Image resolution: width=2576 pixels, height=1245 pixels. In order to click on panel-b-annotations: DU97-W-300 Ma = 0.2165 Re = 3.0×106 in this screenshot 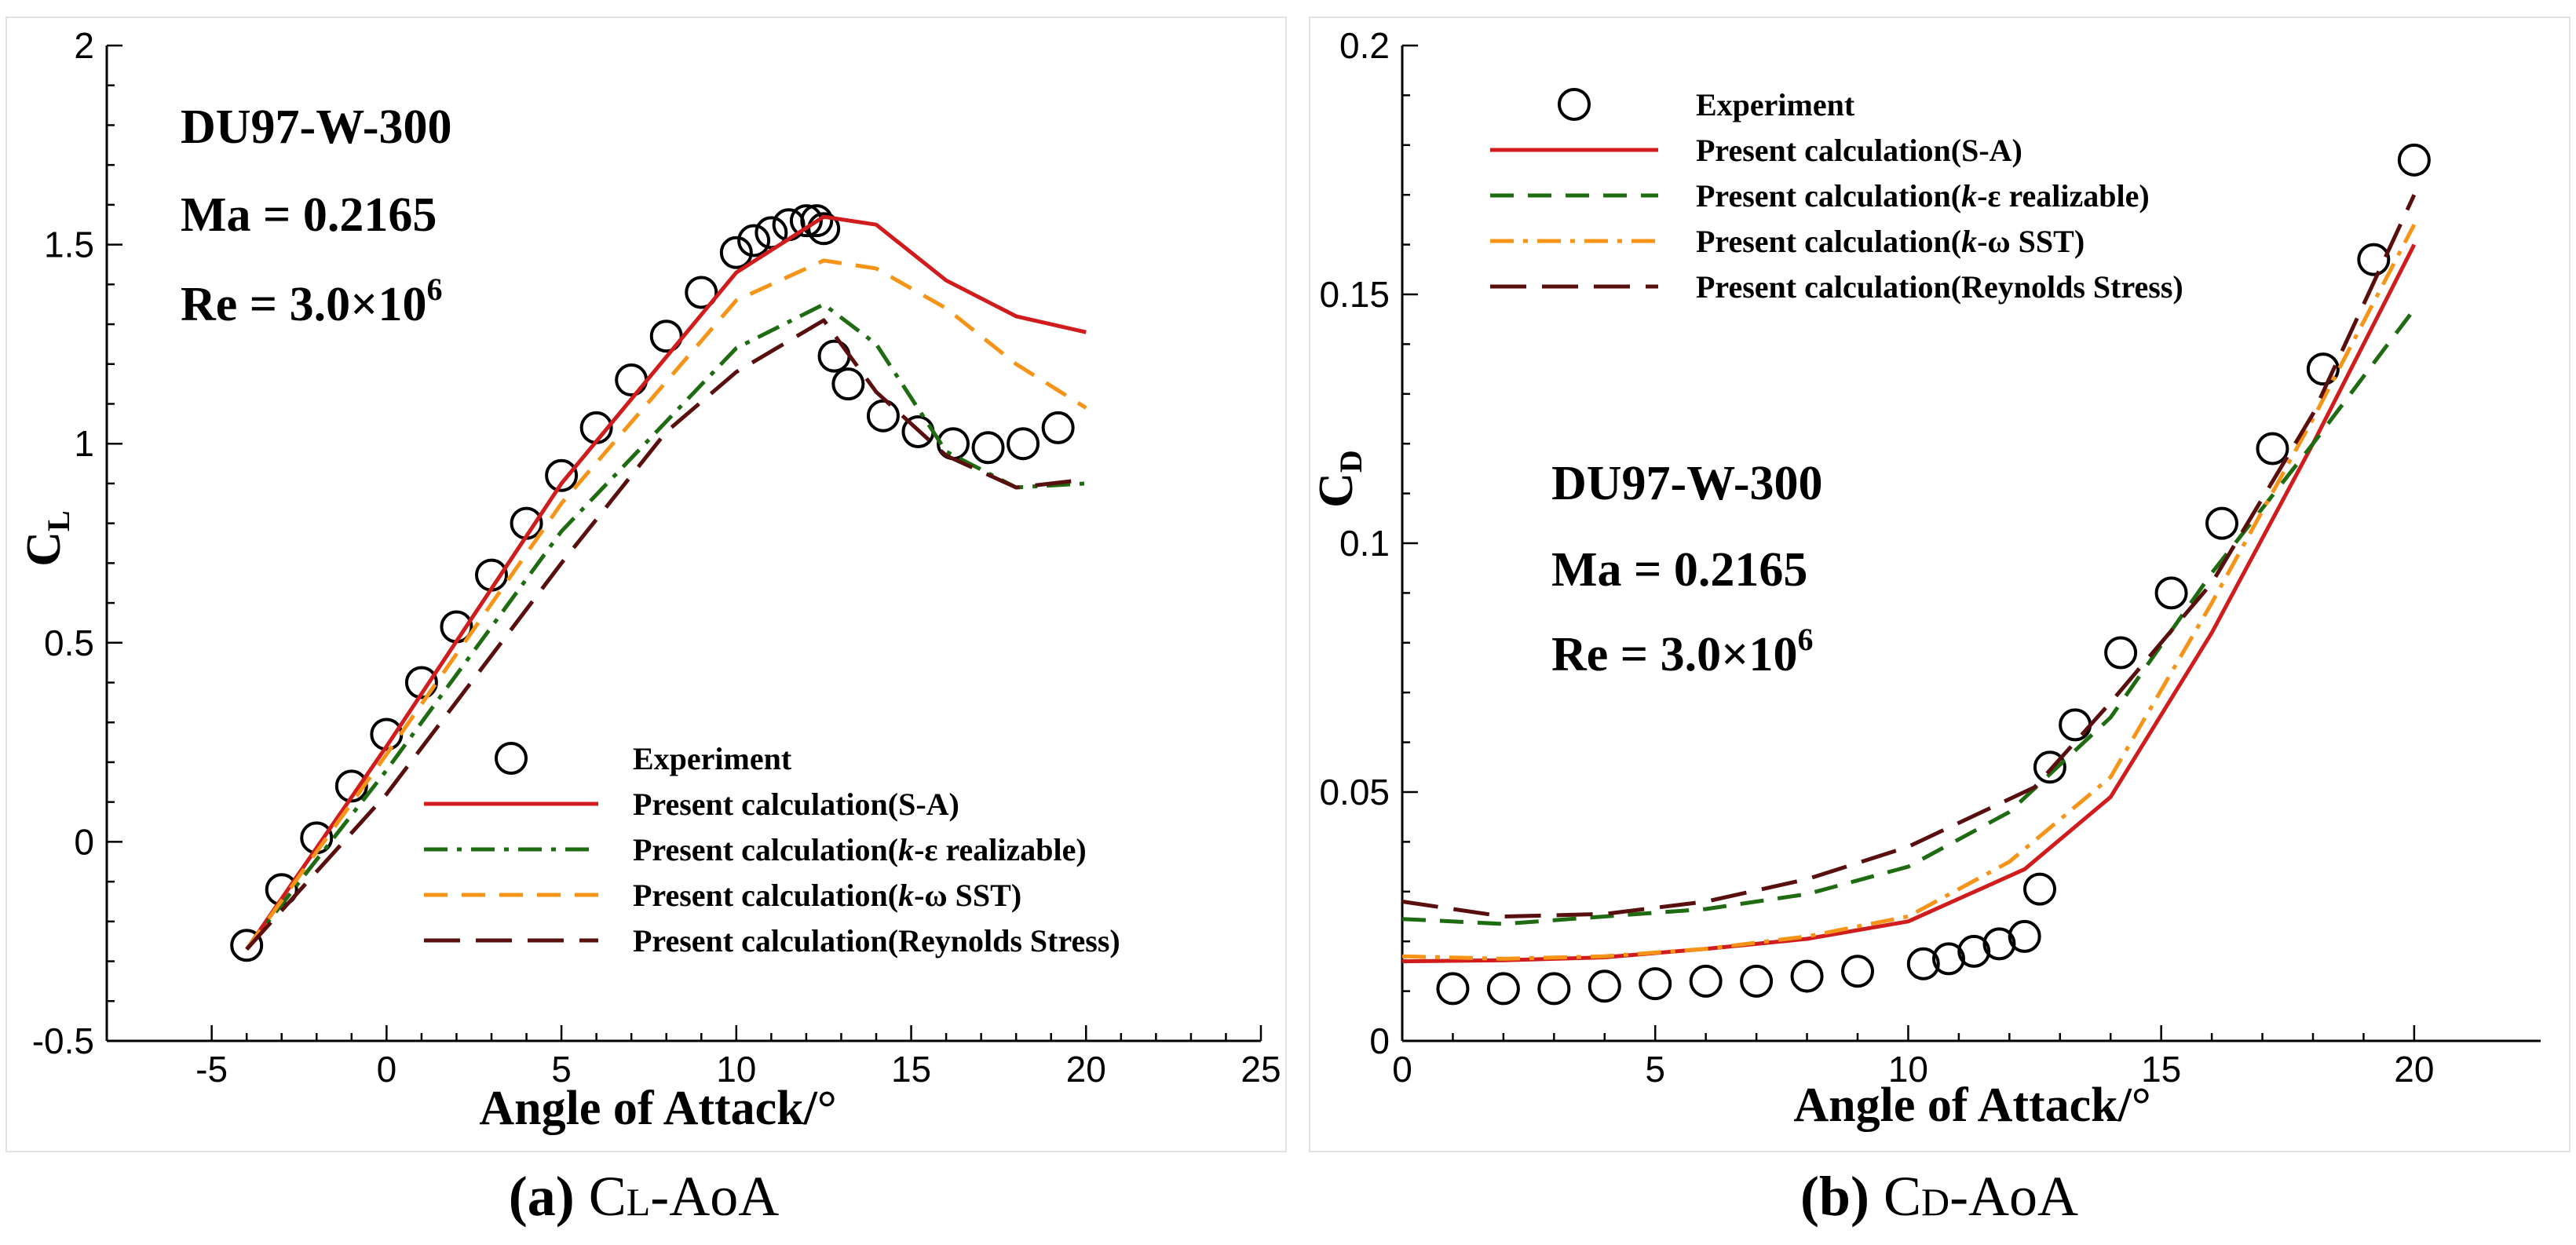, I will do `click(1687, 569)`.